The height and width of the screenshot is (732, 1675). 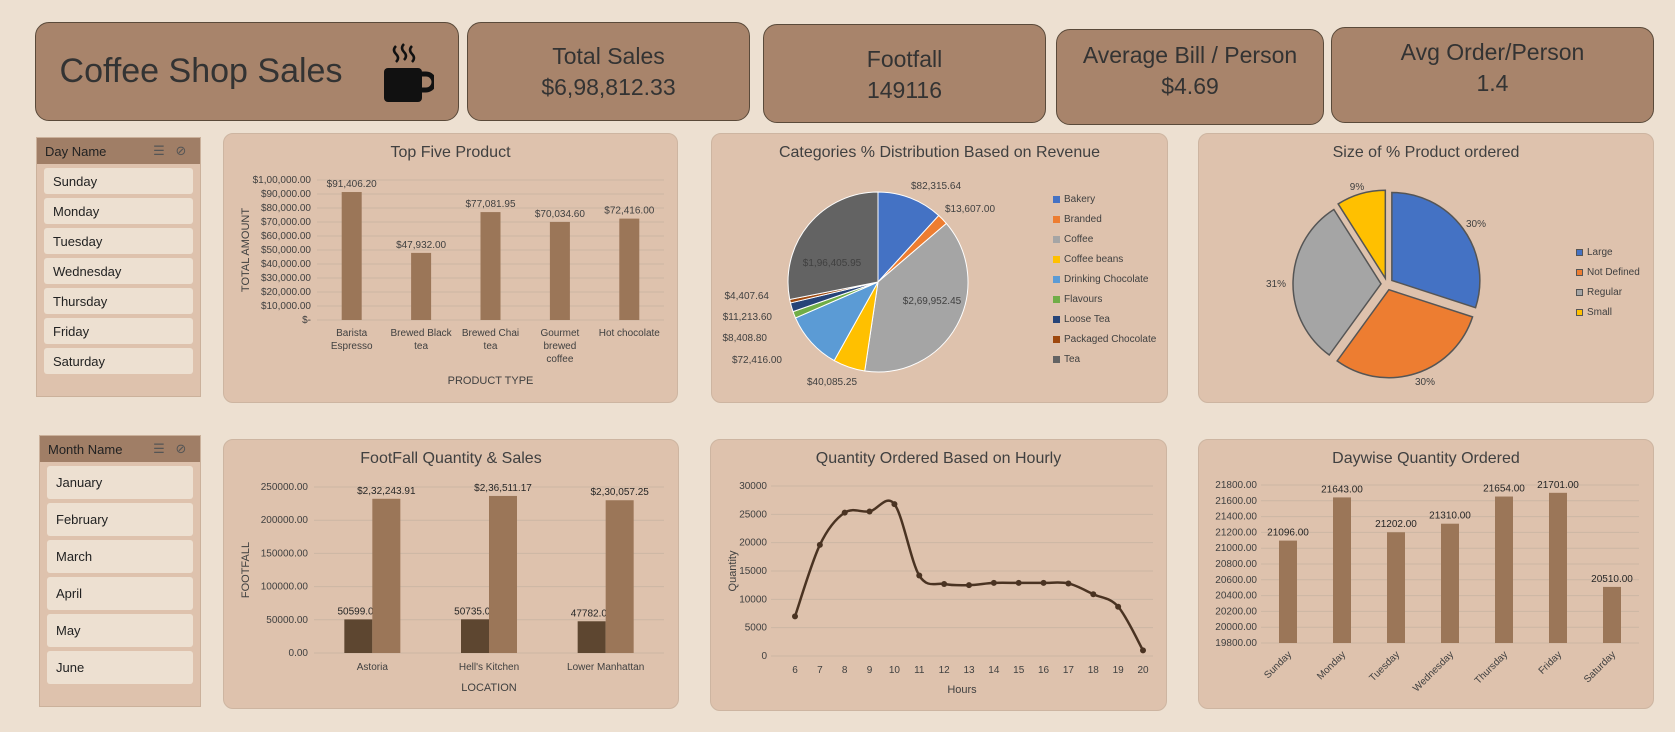 What do you see at coordinates (748, 317) in the screenshot?
I see `data-label: $11,213.60` at bounding box center [748, 317].